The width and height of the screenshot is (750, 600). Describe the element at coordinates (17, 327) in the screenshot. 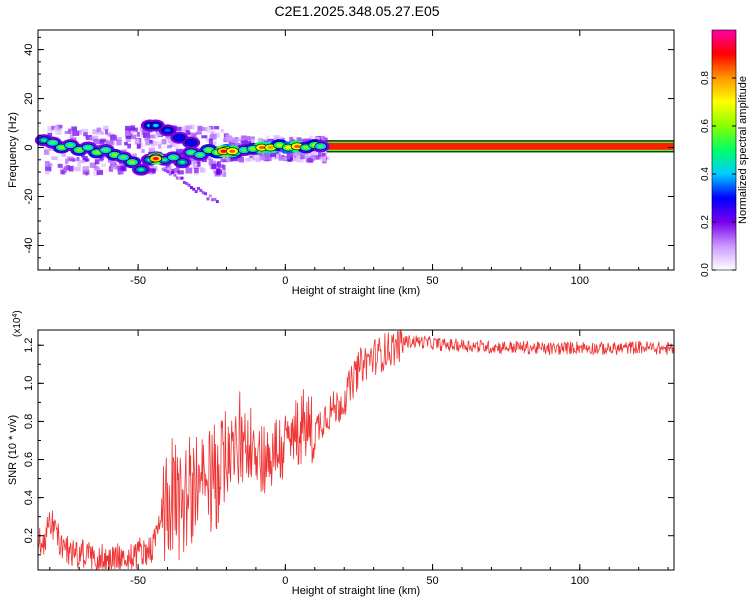

I see `snr-exponent-base: (x10` at that location.